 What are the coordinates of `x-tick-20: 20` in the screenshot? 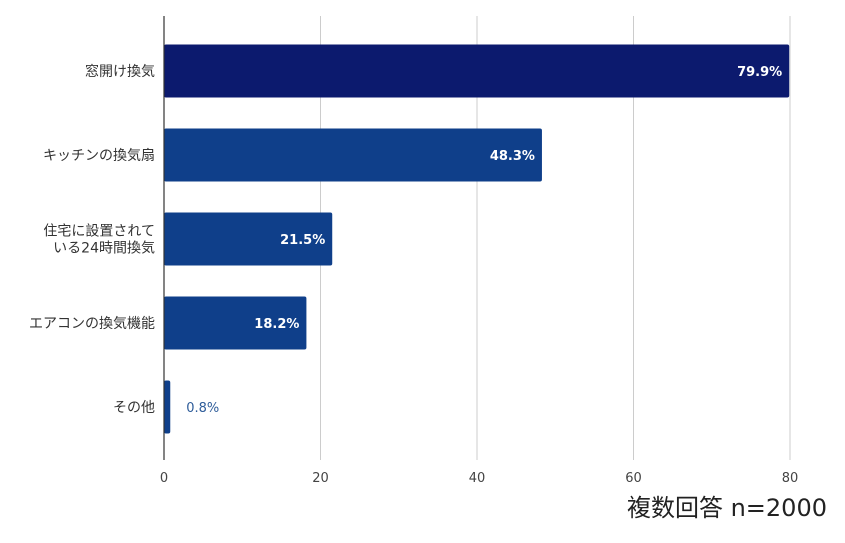 It's located at (320, 478).